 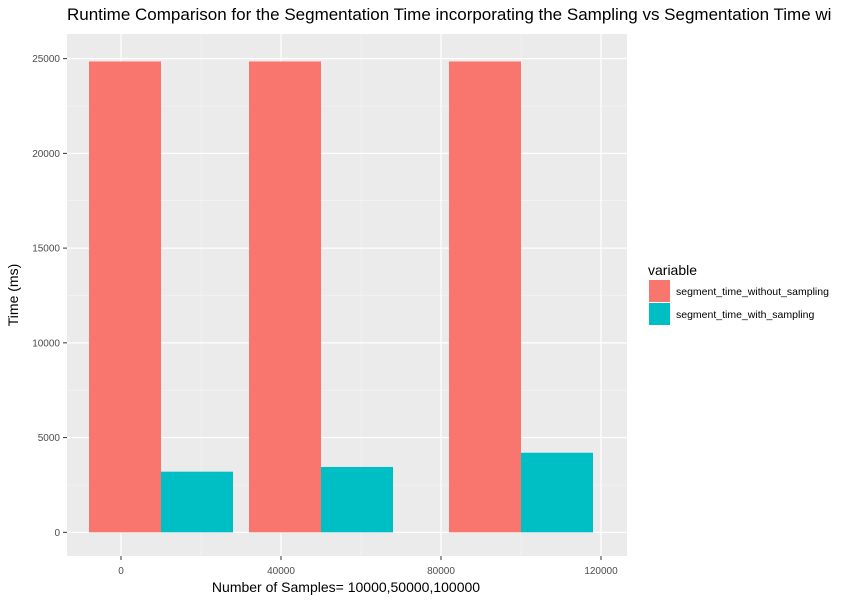 I want to click on y-tick-label: 20000, so click(x=46, y=154).